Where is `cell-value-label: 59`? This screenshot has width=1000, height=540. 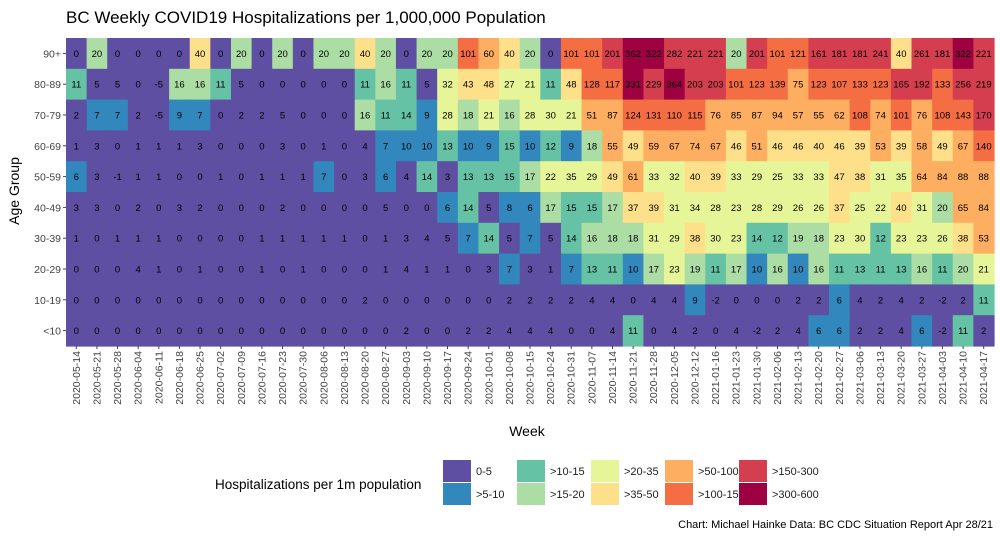 cell-value-label: 59 is located at coordinates (653, 146).